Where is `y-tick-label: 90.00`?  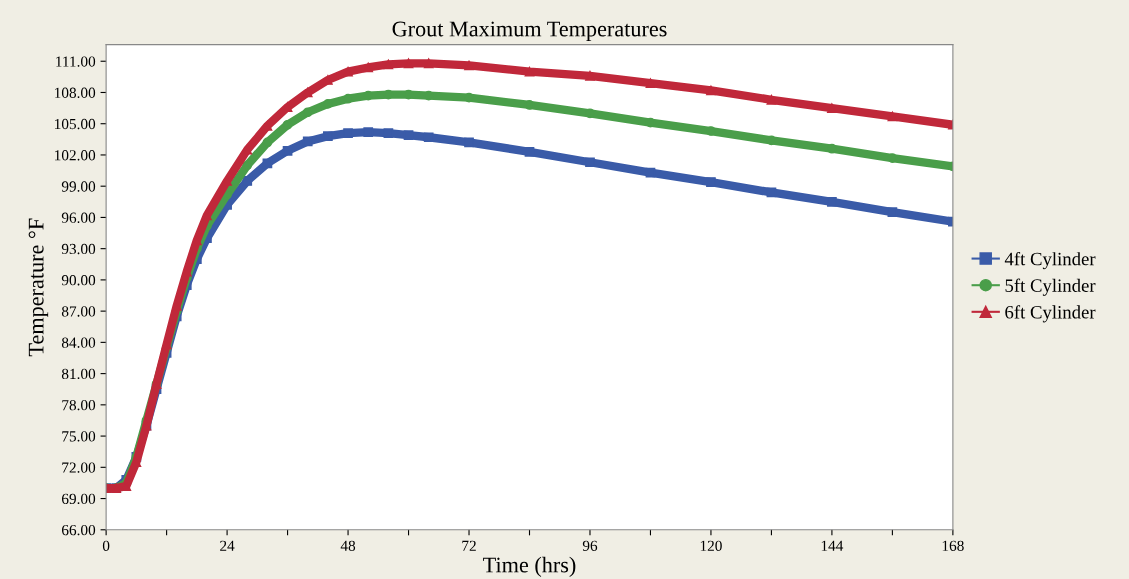 y-tick-label: 90.00 is located at coordinates (78, 280).